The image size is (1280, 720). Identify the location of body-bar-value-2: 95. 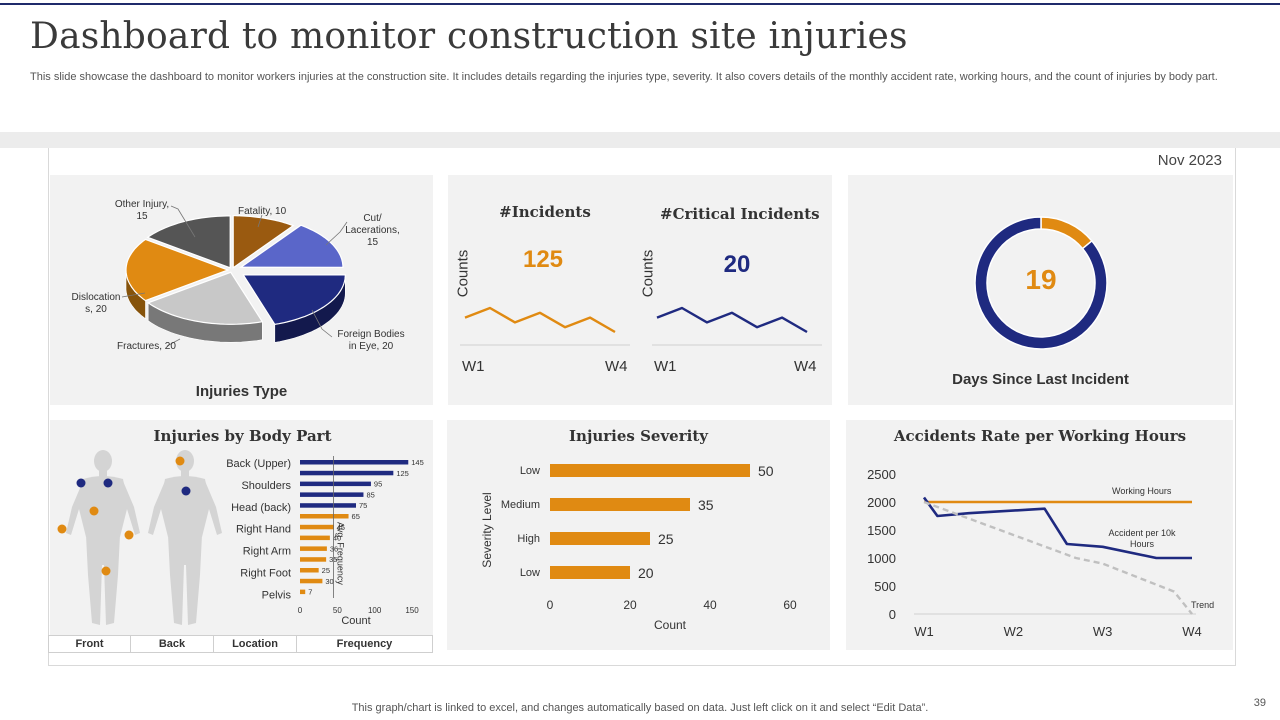
(378, 484).